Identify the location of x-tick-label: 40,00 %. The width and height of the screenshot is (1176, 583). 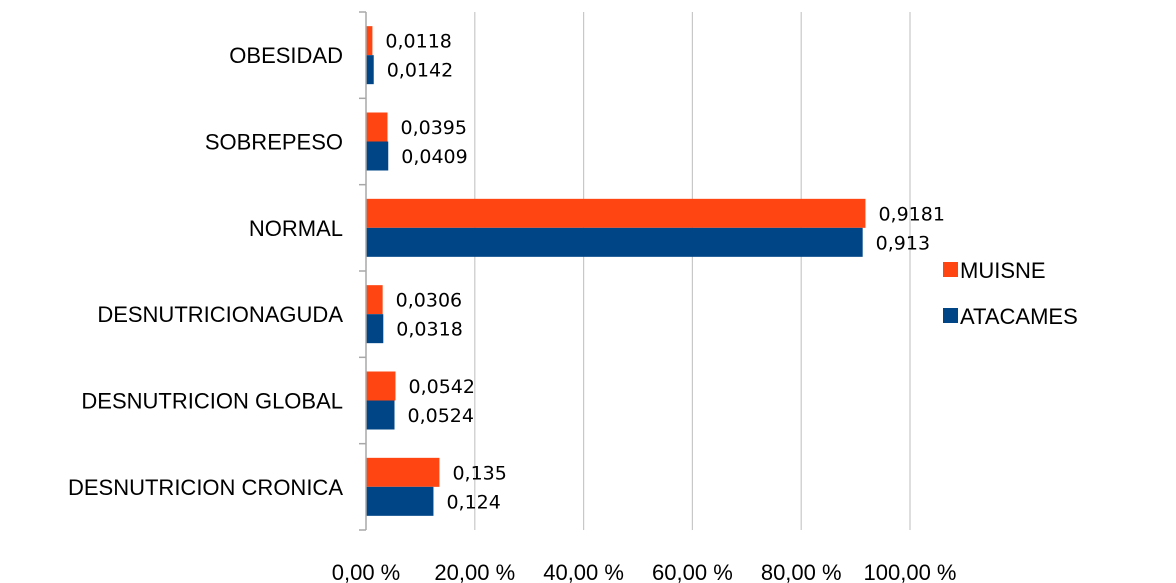
(583, 571).